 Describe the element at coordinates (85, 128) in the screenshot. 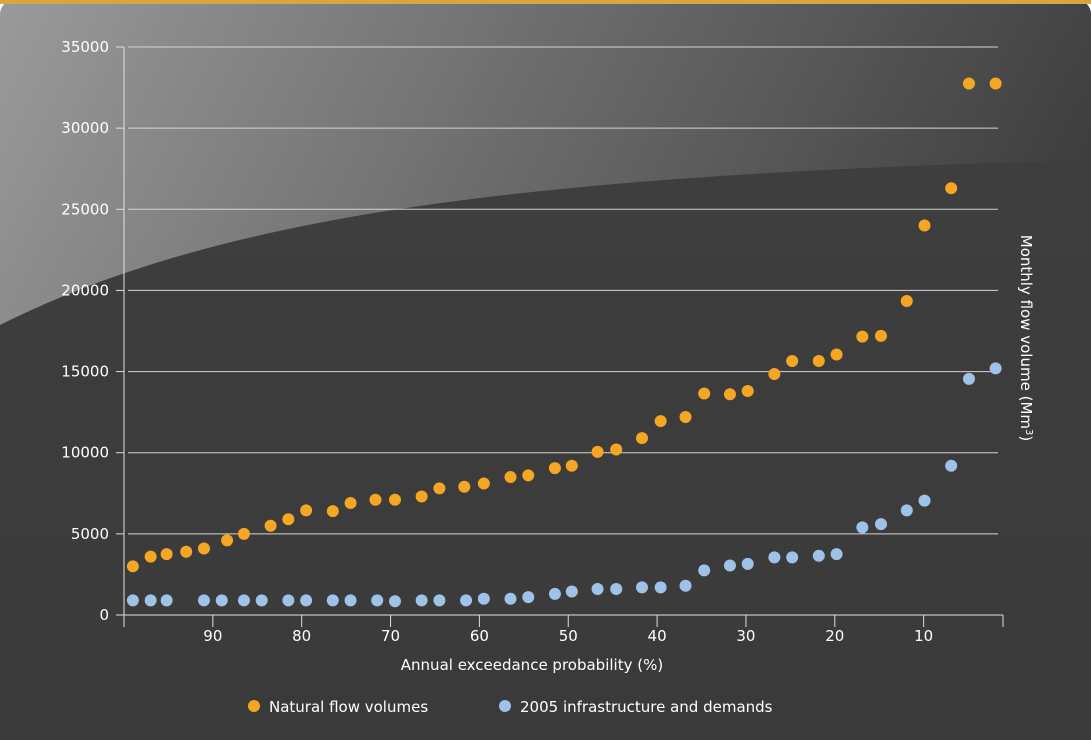

I see `y-tick-label-30000: 30000` at that location.